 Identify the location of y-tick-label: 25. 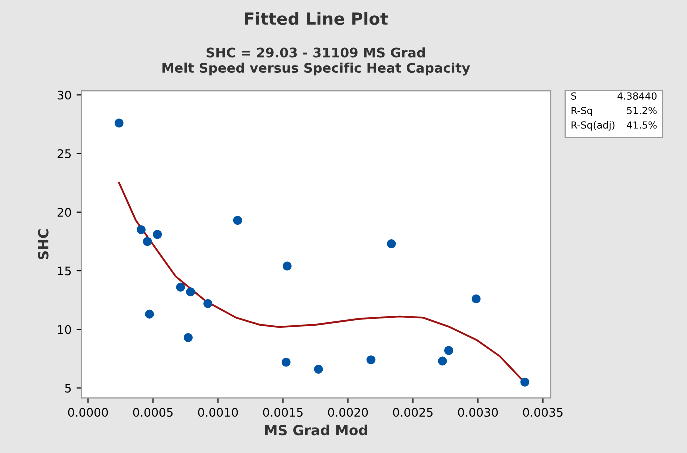
(64, 153).